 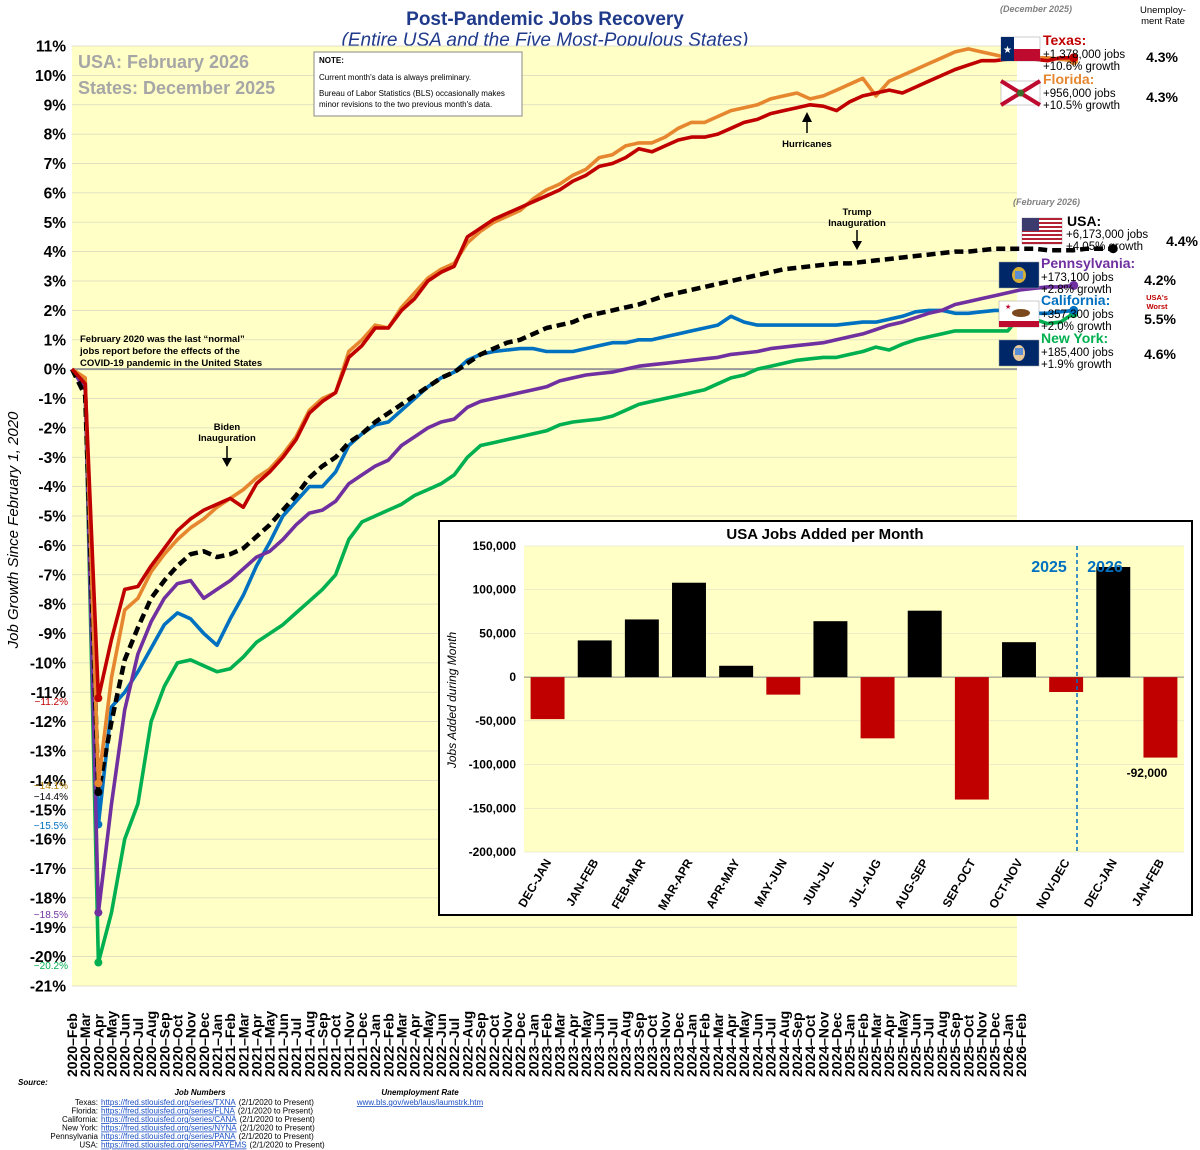 I want to click on inset-y-tick-label: -200,000, so click(x=493, y=852).